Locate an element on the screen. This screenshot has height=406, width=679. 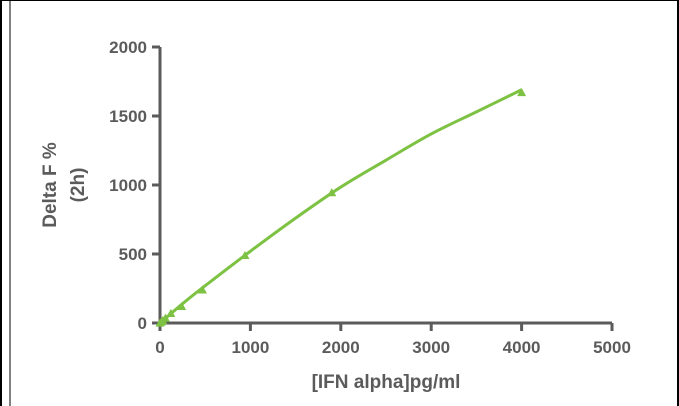
x-tick-label: 4000 is located at coordinates (522, 347).